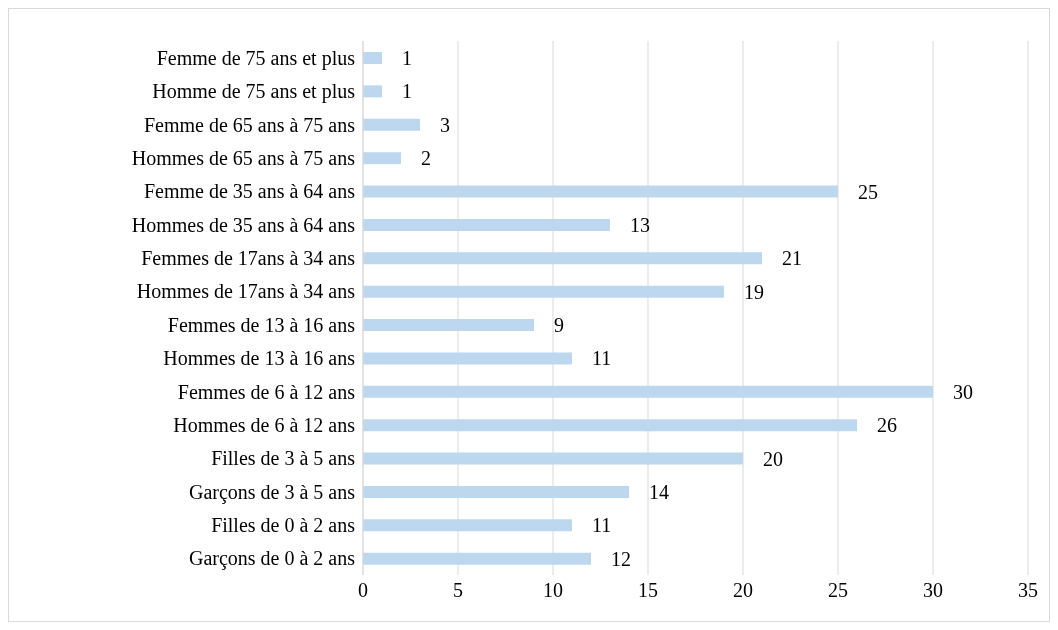 The height and width of the screenshot is (630, 1058). What do you see at coordinates (272, 559) in the screenshot?
I see `y-tick-label: Garçons de 0 à 2 ans` at bounding box center [272, 559].